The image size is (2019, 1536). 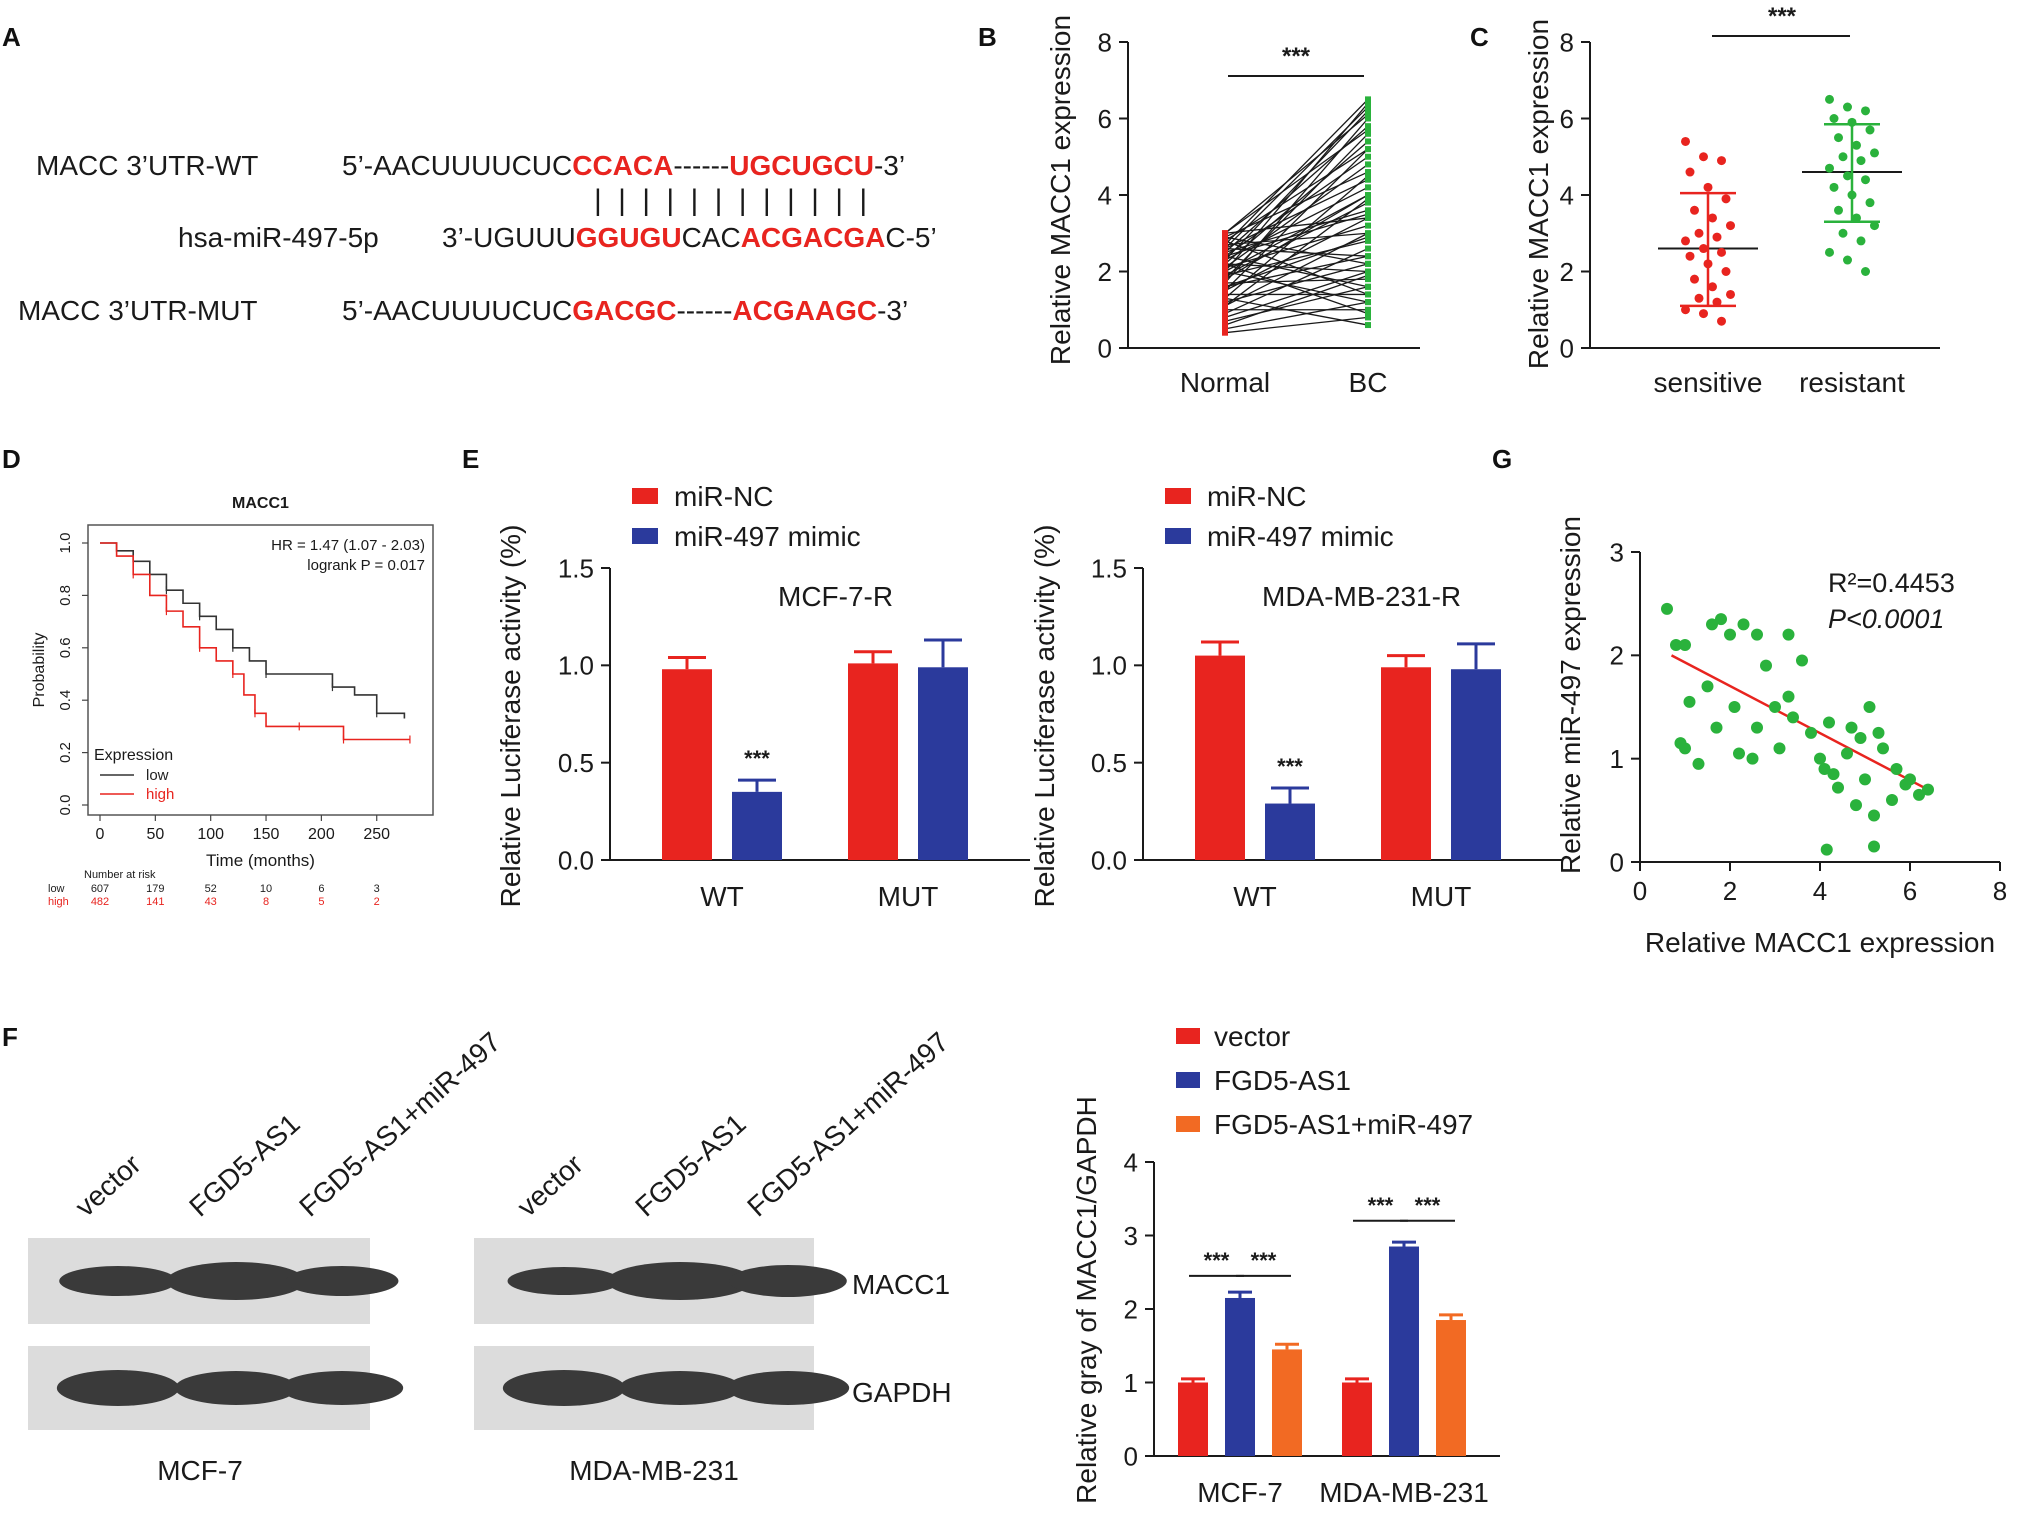 I want to click on chart-d-x-tick-label: 50, so click(x=155, y=834).